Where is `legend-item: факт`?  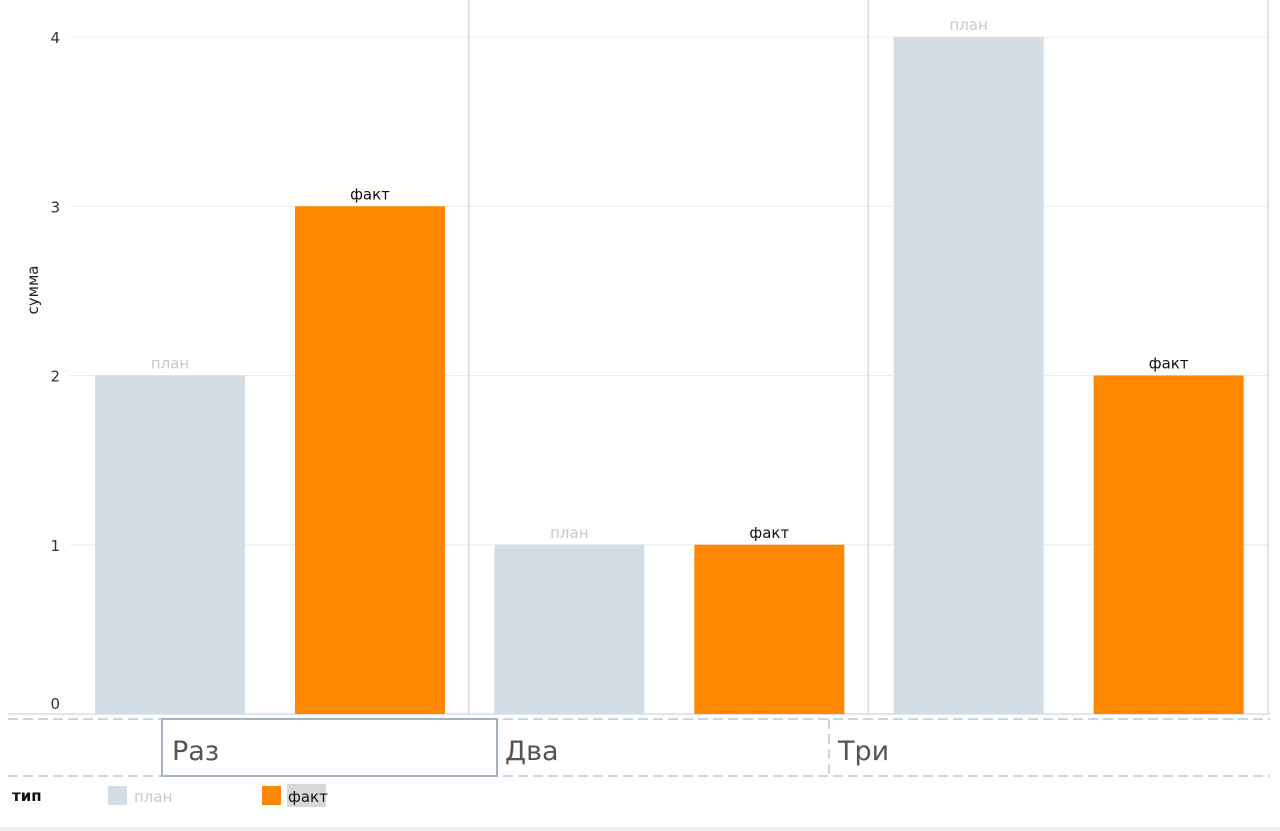
legend-item: факт is located at coordinates (295, 795).